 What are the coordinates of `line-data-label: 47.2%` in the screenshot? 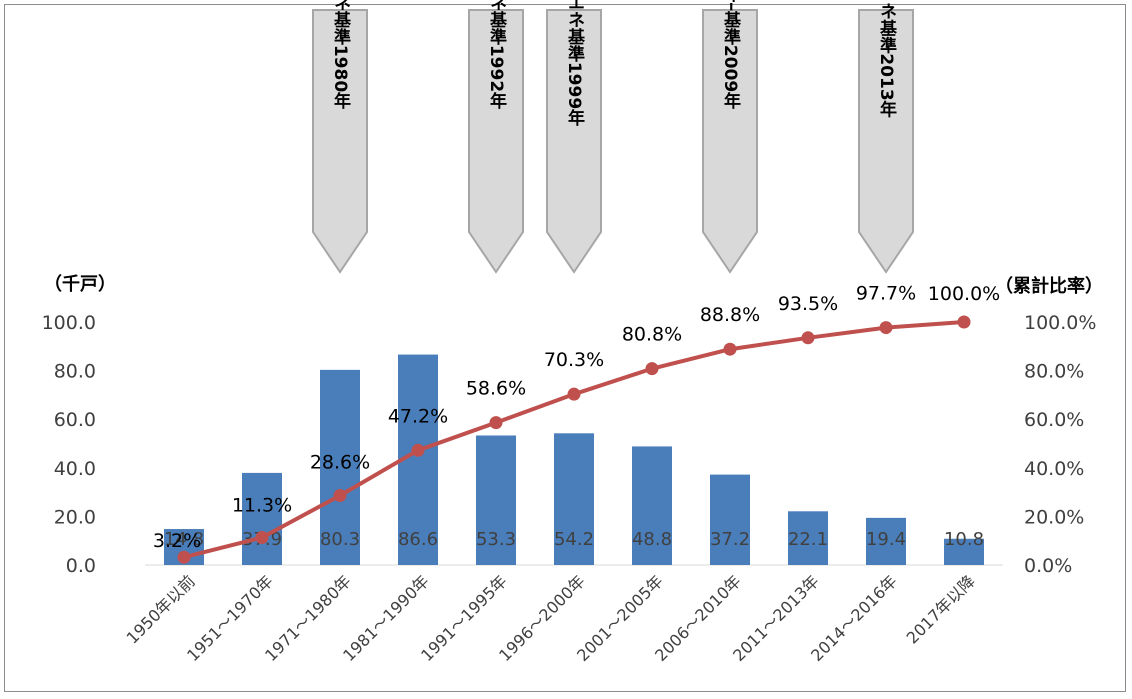 It's located at (418, 416).